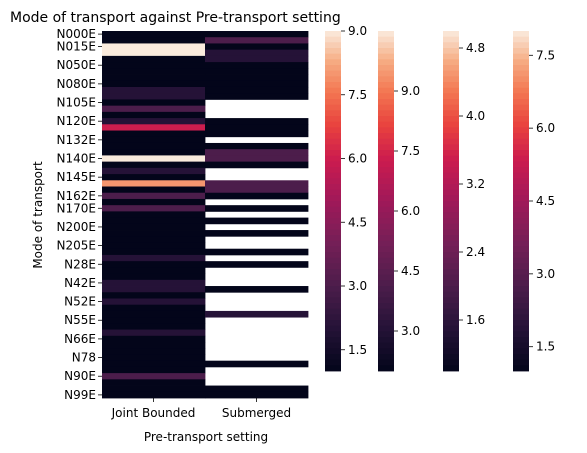 The height and width of the screenshot is (453, 587). Describe the element at coordinates (256, 413) in the screenshot. I see `x-tick-label: Submerged` at that location.